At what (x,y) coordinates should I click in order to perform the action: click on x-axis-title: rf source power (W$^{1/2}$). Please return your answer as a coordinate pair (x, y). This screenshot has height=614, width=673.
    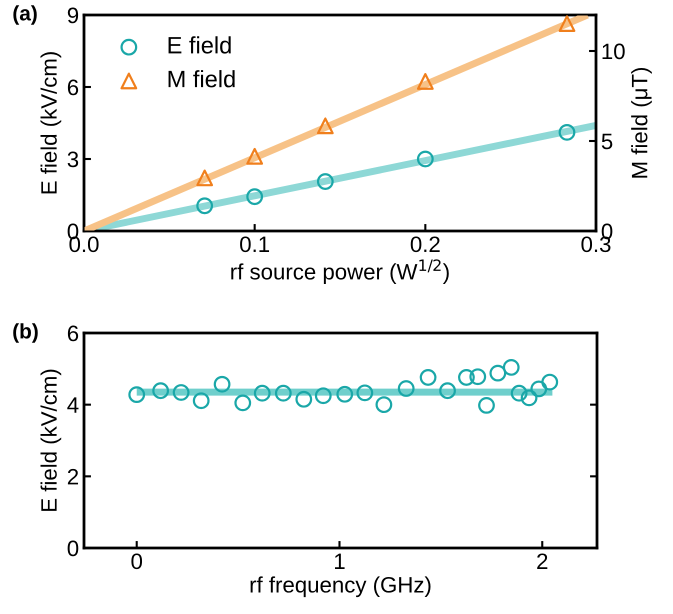
    Looking at the image, I should click on (340, 271).